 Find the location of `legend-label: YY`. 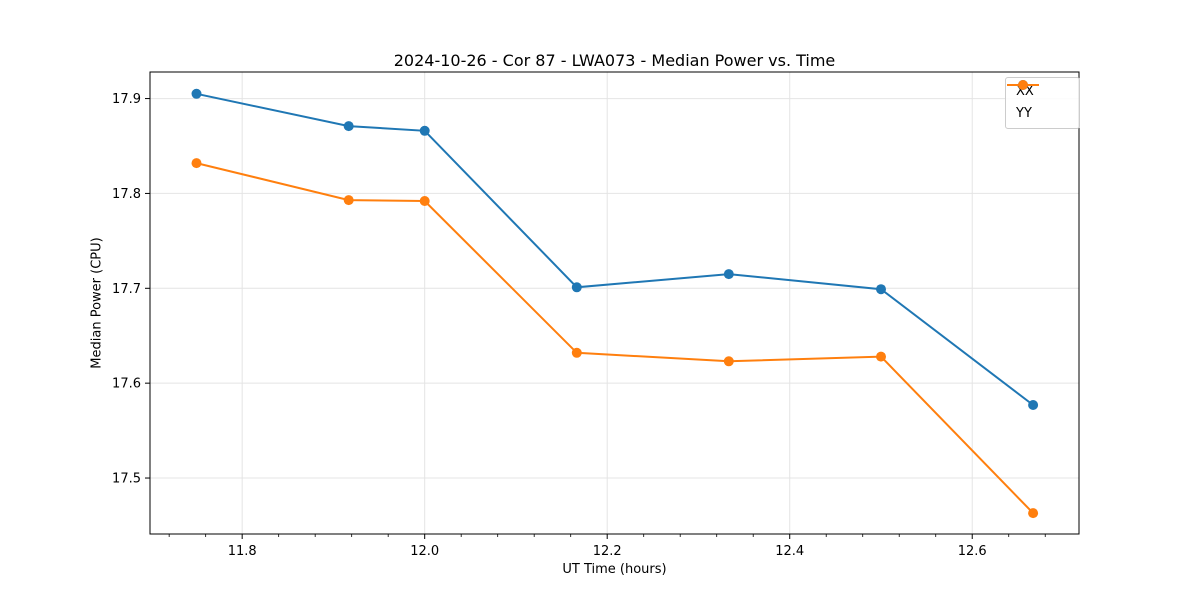

legend-label: YY is located at coordinates (1024, 113).